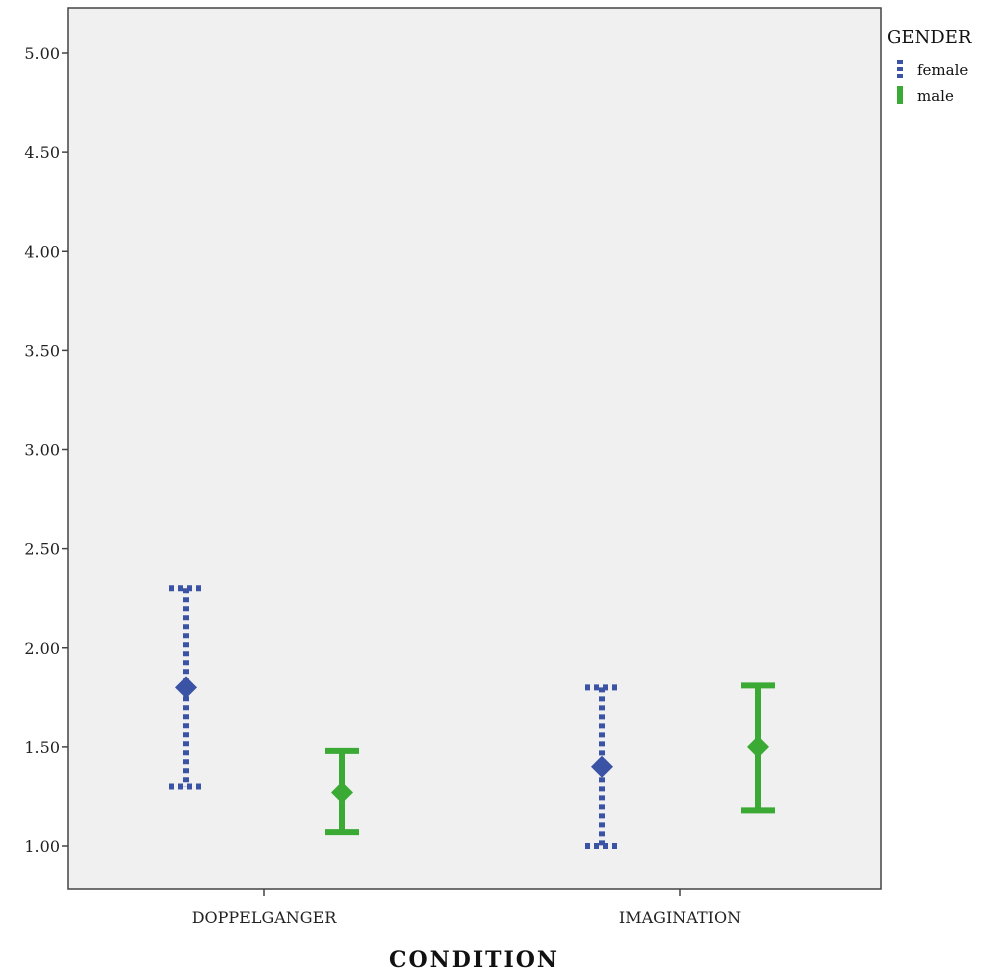 The width and height of the screenshot is (989, 974). What do you see at coordinates (680, 917) in the screenshot?
I see `x-tick-label: IMAGINATION` at bounding box center [680, 917].